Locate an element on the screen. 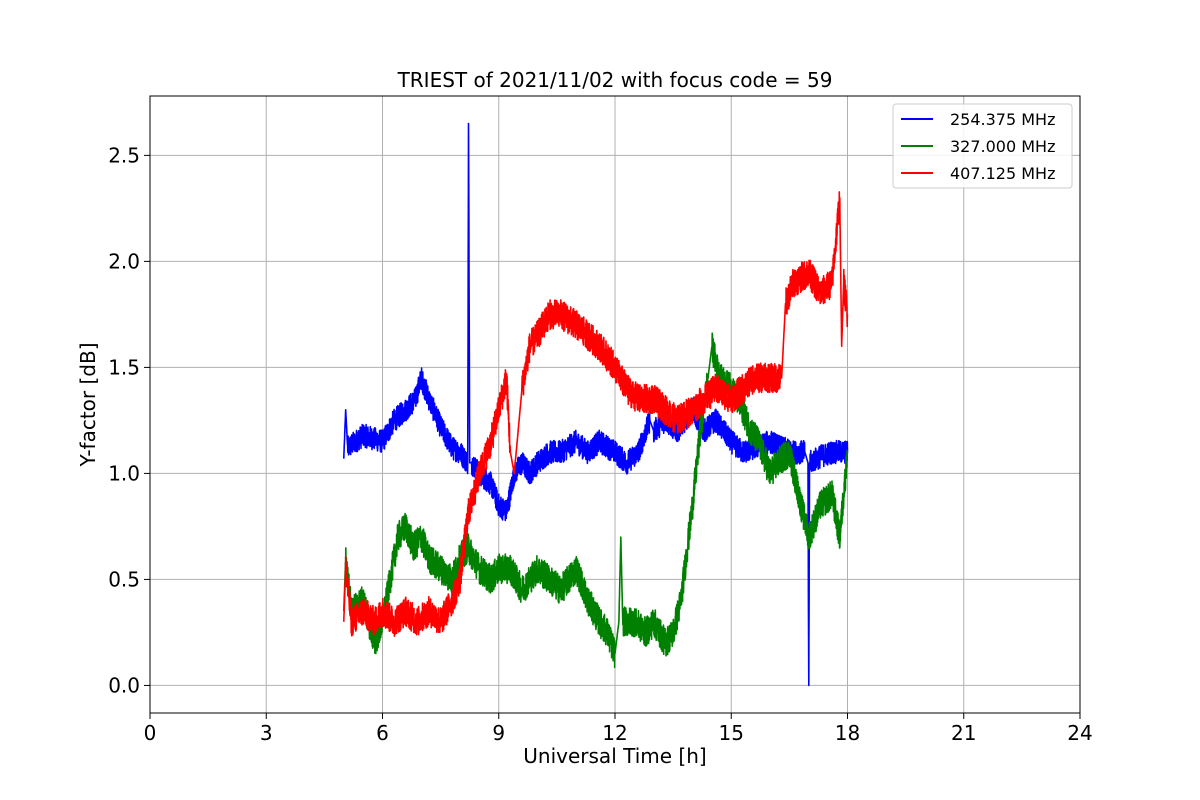 The image size is (1200, 800). x-tick-label: 0 is located at coordinates (150, 733).